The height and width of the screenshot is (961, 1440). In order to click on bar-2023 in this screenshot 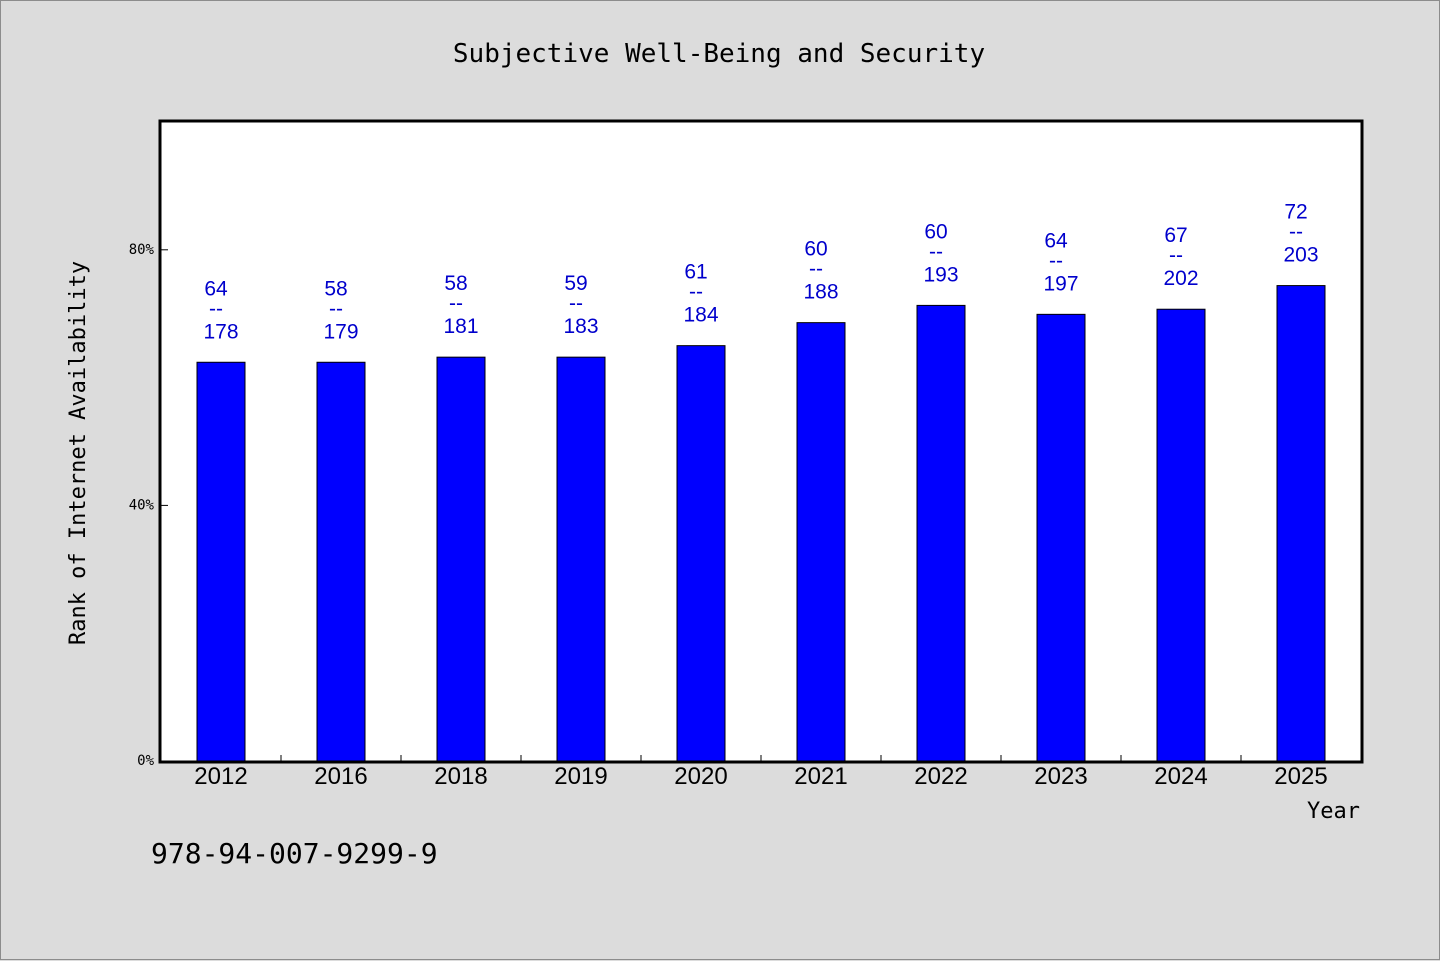, I will do `click(1061, 537)`.